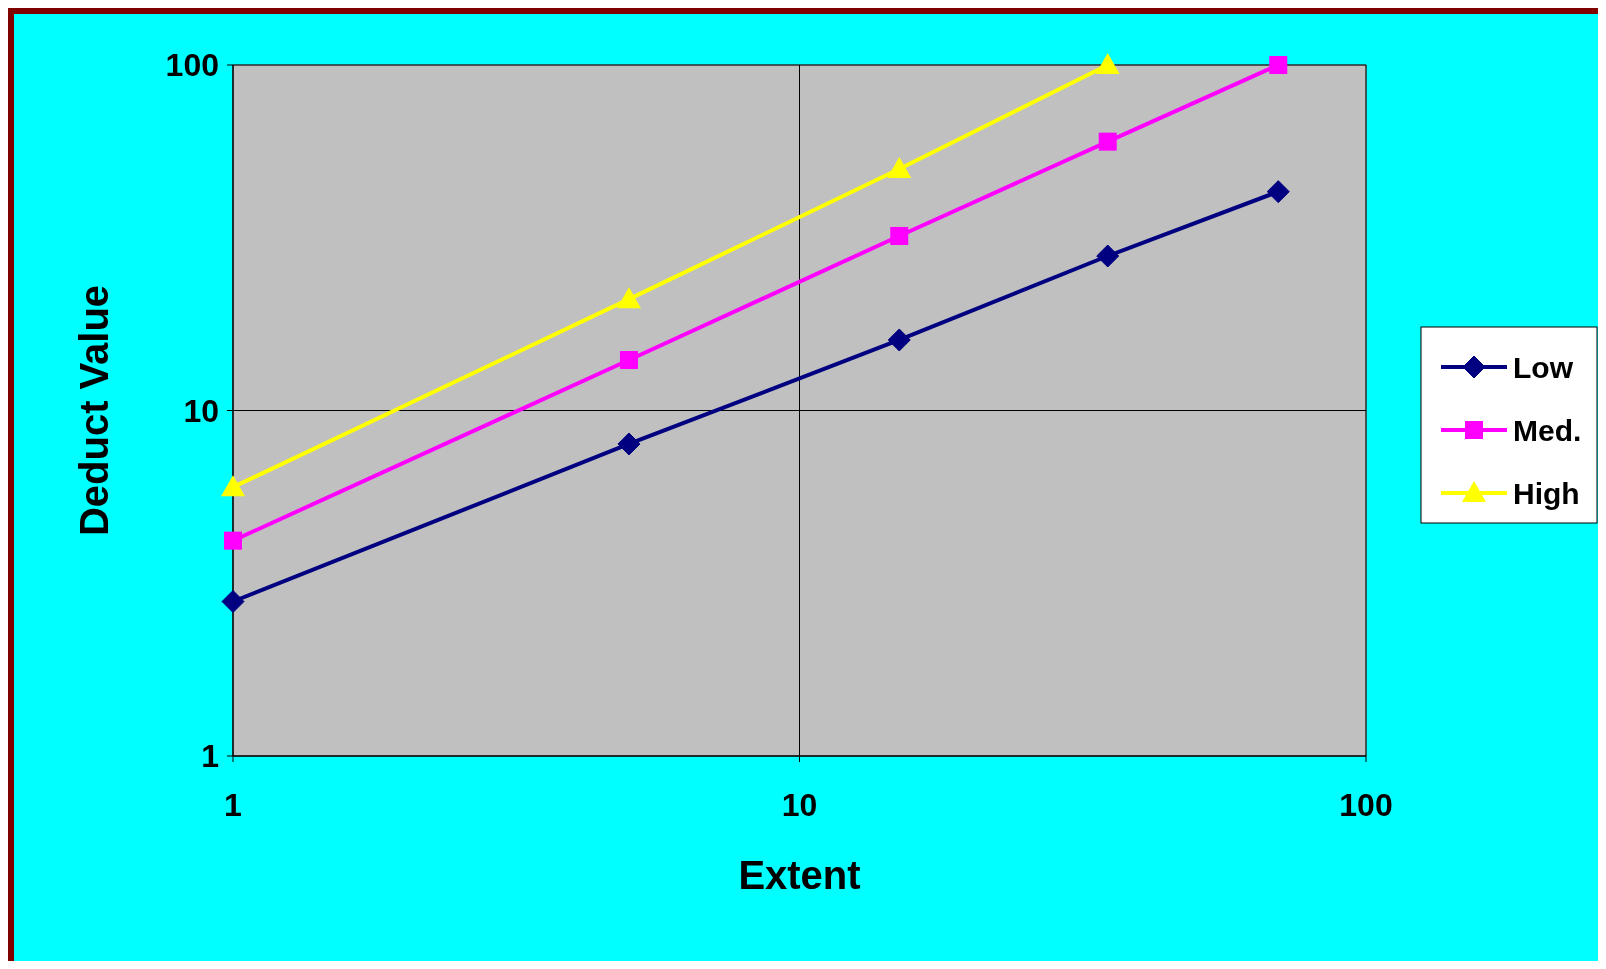 The height and width of the screenshot is (969, 1606). Describe the element at coordinates (233, 805) in the screenshot. I see `x-tick-label: 1` at that location.